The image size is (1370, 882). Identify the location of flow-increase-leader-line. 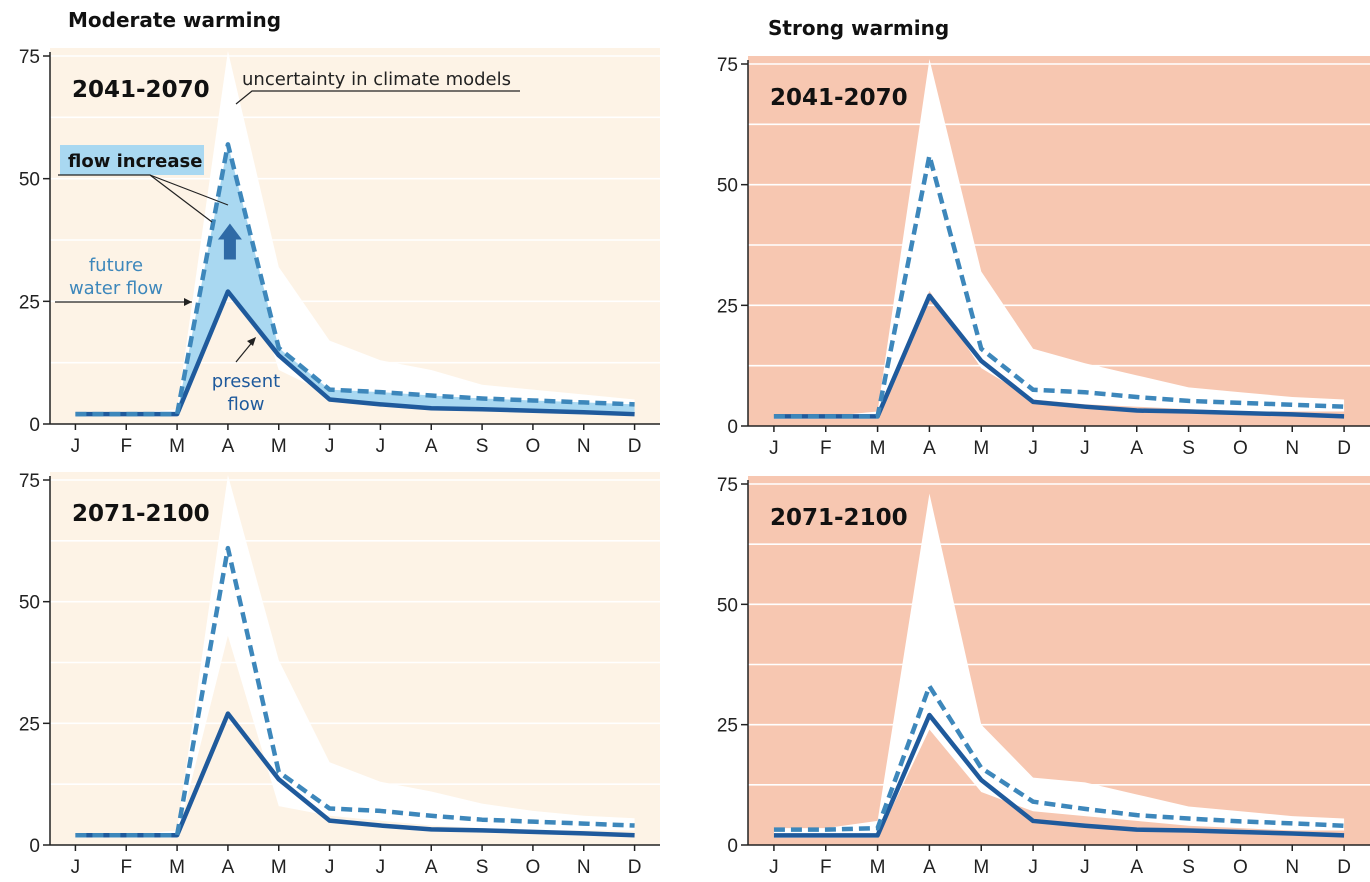
(189, 190).